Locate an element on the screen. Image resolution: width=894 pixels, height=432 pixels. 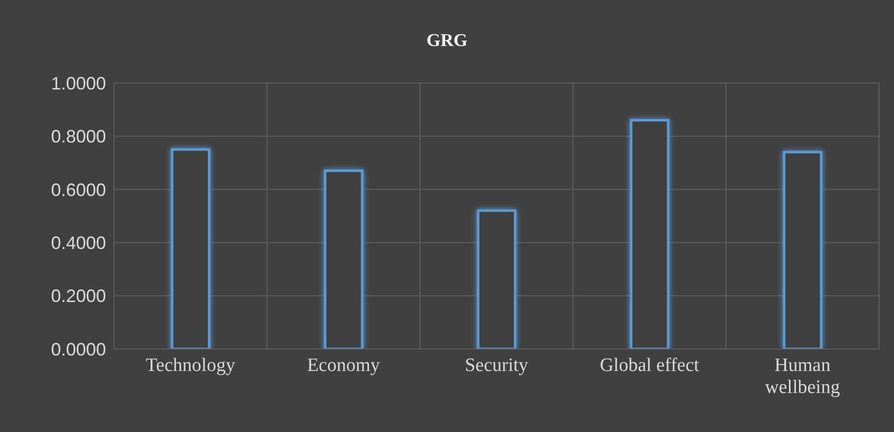
y-tick-label: 0.8000 is located at coordinates (78, 136).